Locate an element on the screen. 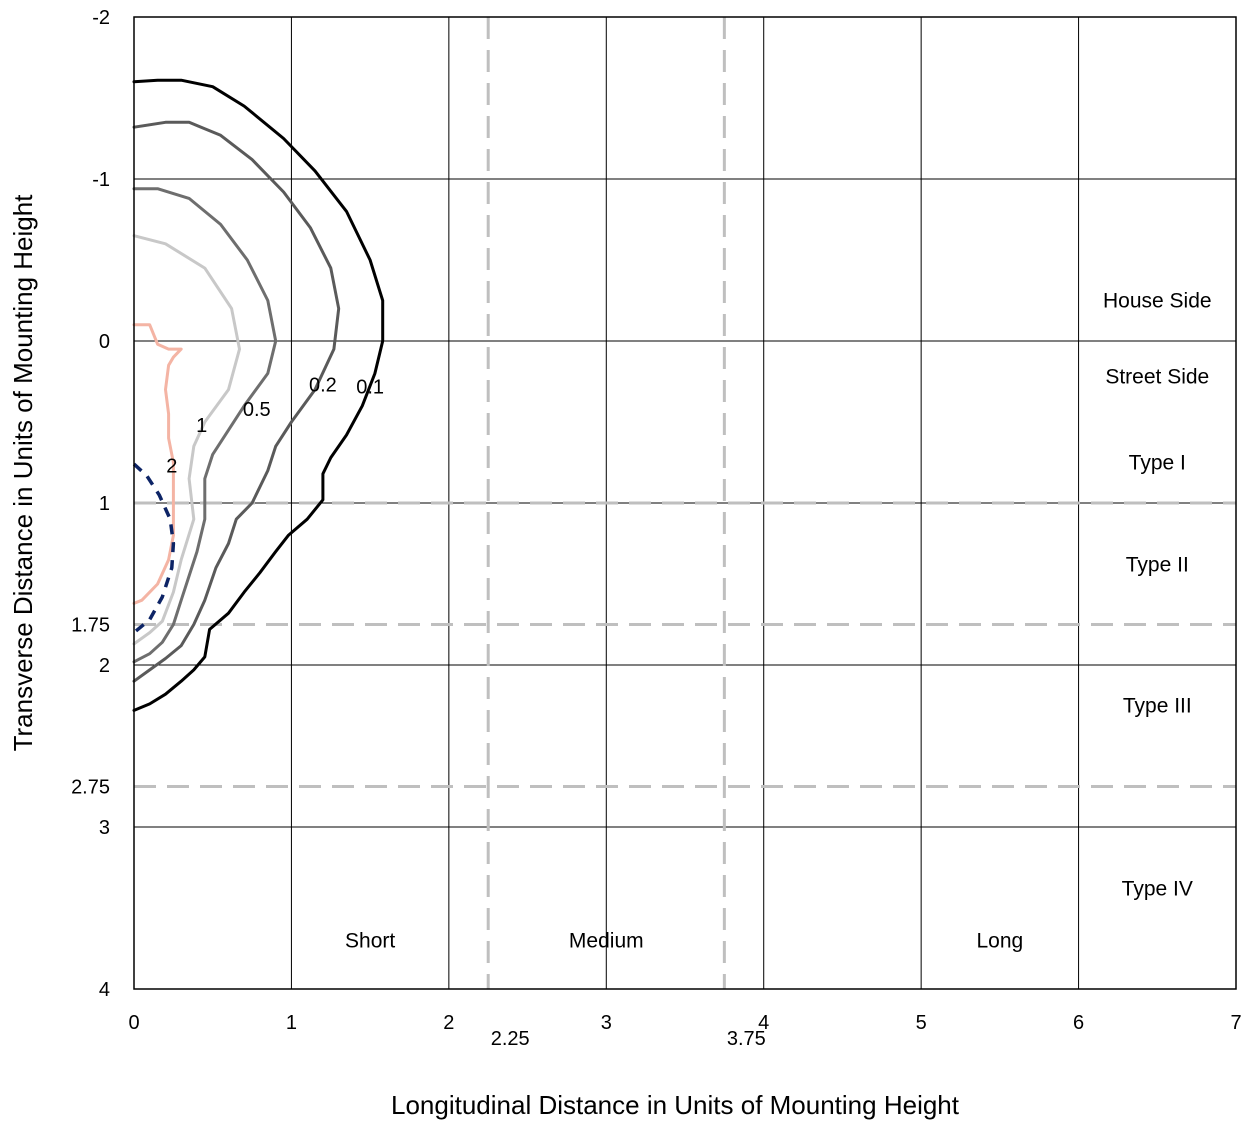 Image resolution: width=1242 pixels, height=1124 pixels. y-tick-label: -1 is located at coordinates (101, 180).